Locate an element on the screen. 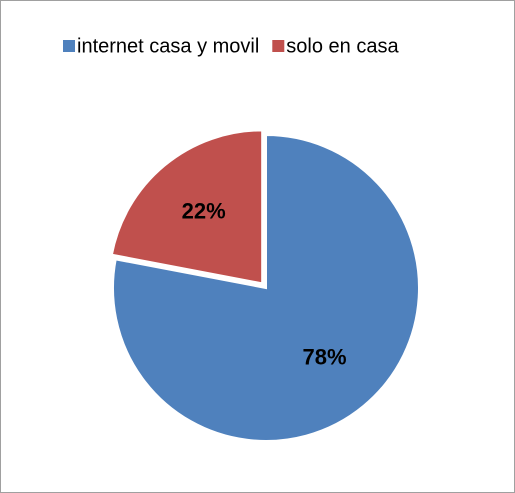  data-label: 78% is located at coordinates (324, 357).